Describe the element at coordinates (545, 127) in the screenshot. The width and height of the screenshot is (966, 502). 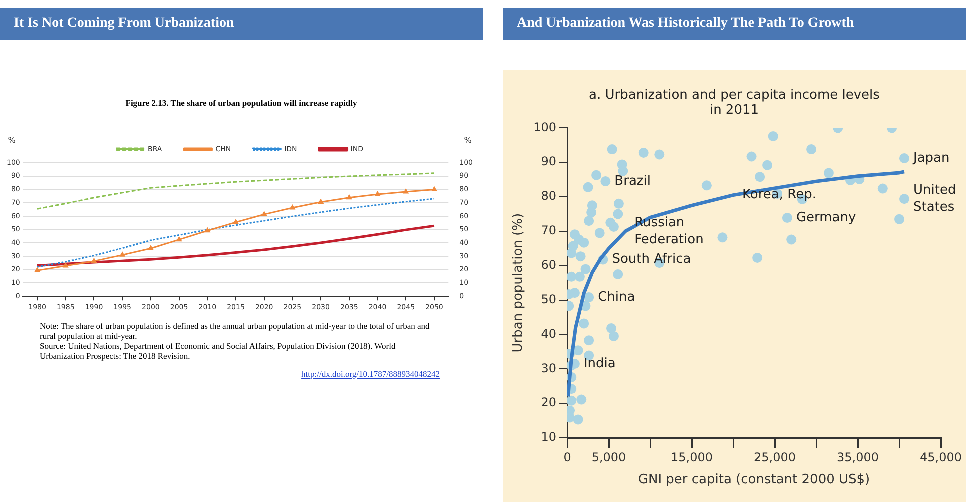
I see `y-tick-label: 100` at that location.